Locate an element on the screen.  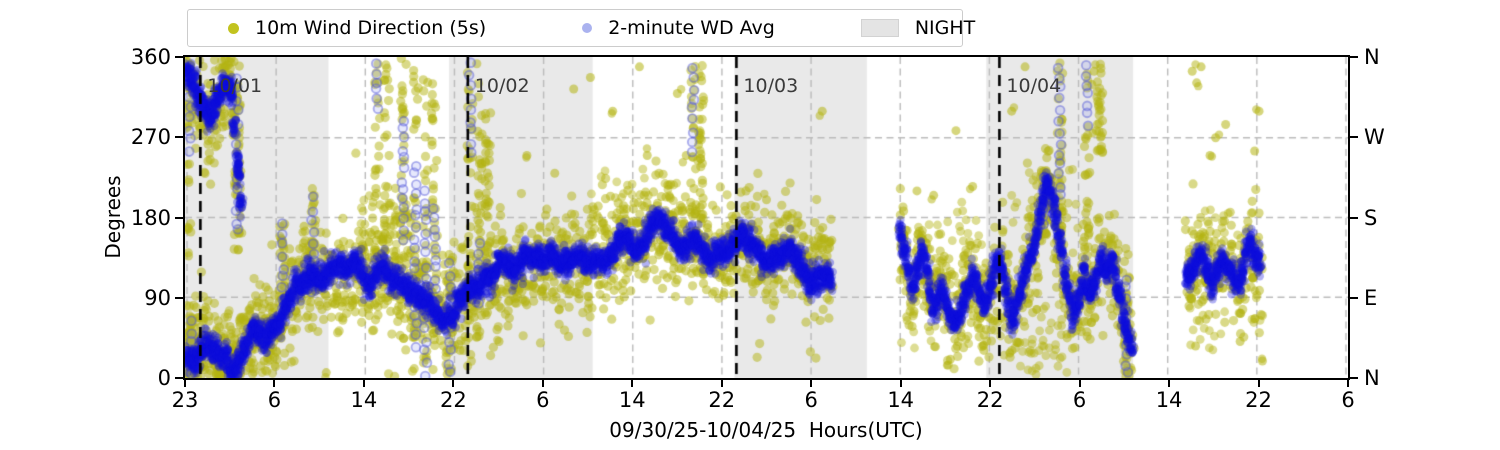
date-annotation: 10/04 is located at coordinates (1034, 86).